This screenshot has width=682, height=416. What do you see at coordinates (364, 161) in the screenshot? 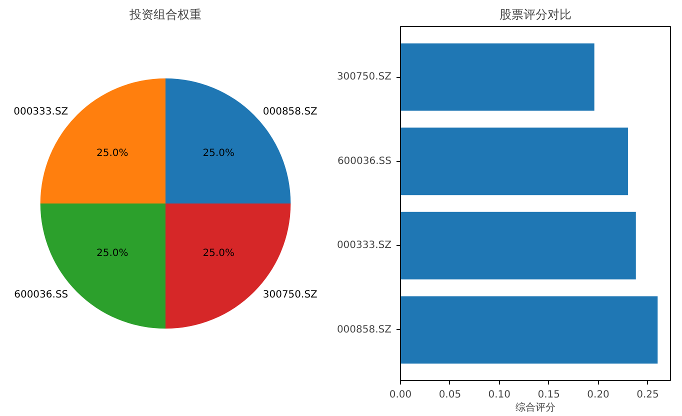
I see `y-tick-label: 600036.SS` at bounding box center [364, 161].